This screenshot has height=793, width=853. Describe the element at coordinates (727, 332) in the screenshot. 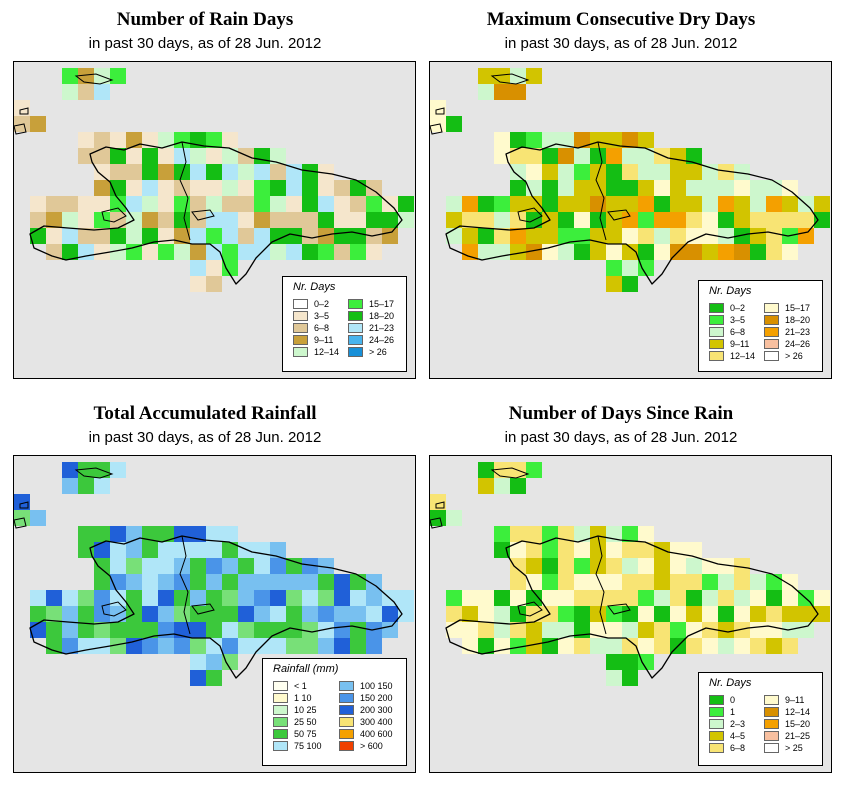

I see `legend-item: 6–8` at that location.